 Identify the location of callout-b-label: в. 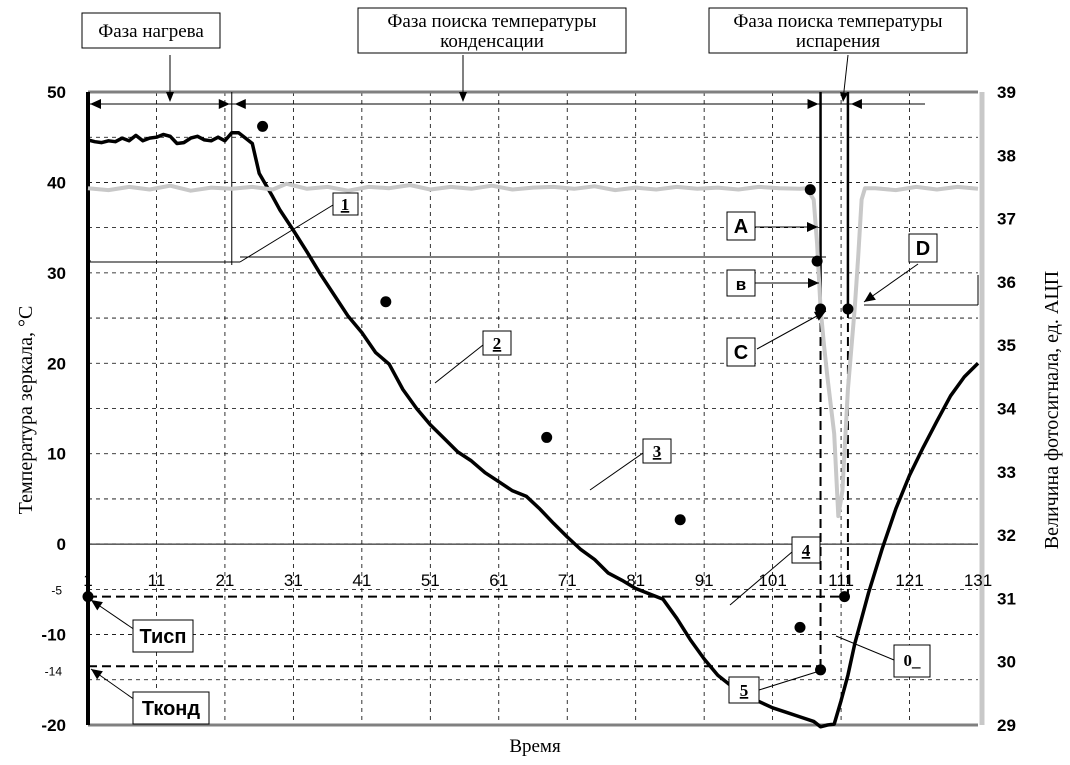
(741, 284).